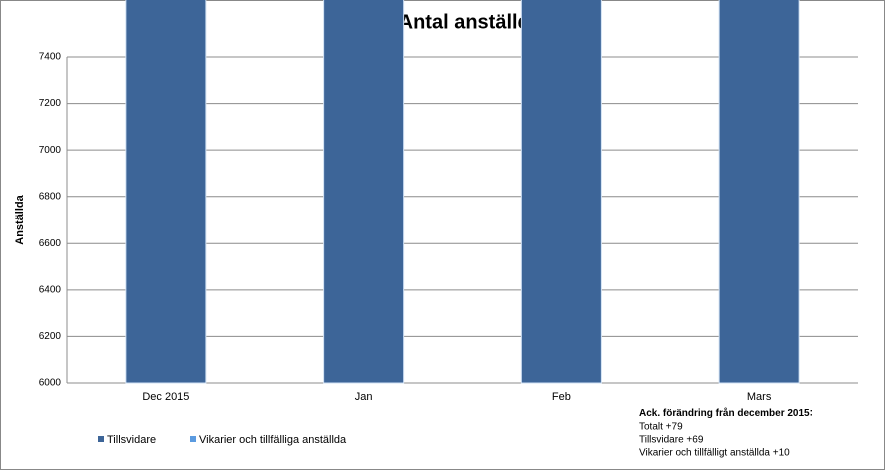  I want to click on note-heading: Ack. förändring från december 2015:, so click(726, 413).